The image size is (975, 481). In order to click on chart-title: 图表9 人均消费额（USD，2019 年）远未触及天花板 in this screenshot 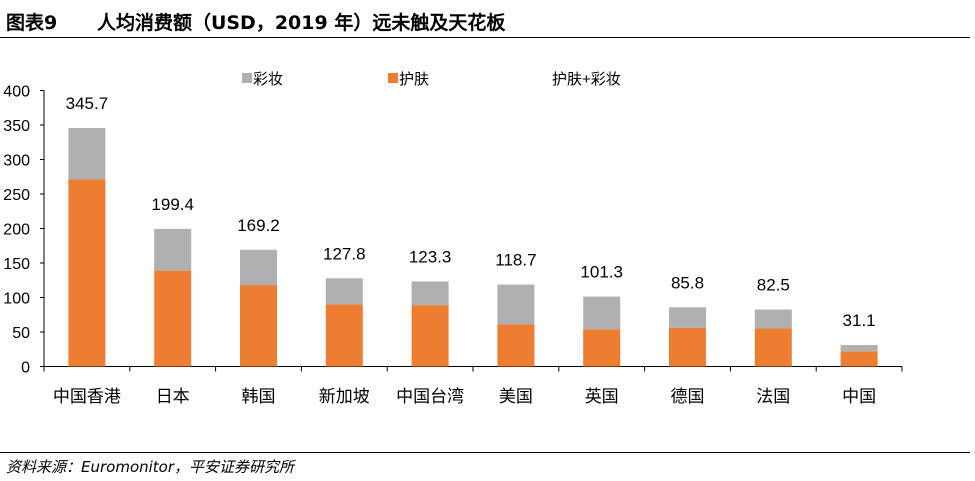, I will do `click(255, 21)`.